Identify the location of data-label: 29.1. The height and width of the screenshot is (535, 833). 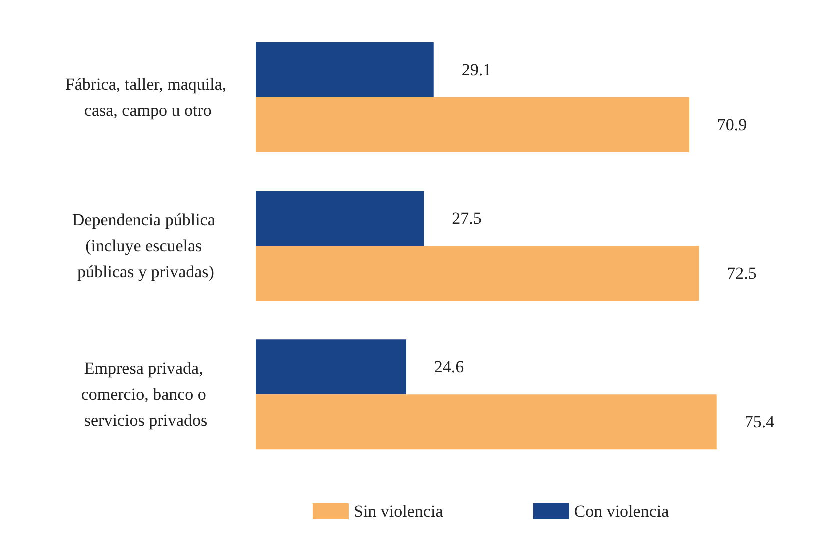
(477, 70).